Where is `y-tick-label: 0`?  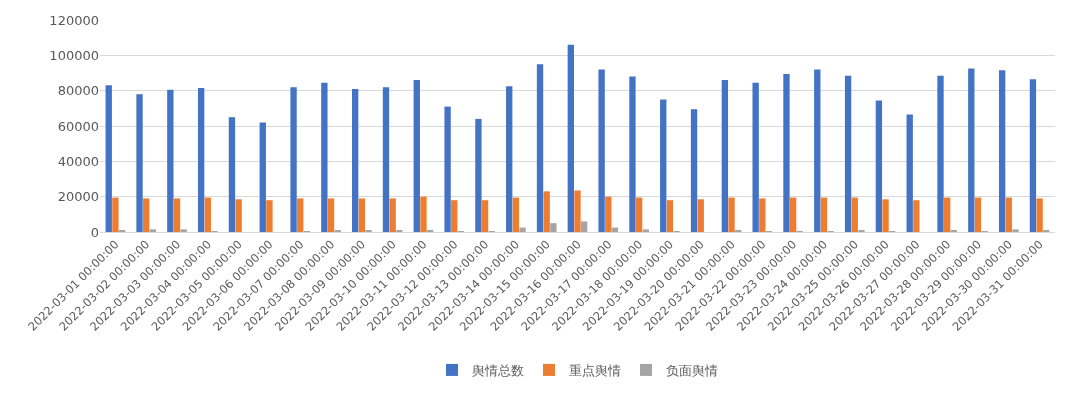 y-tick-label: 0 is located at coordinates (94, 232).